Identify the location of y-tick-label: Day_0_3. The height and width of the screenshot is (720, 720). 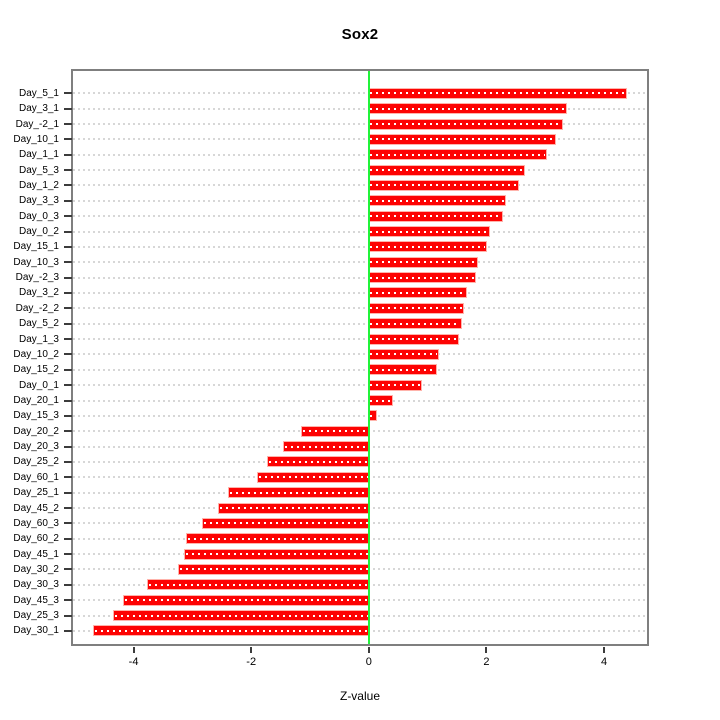
(38, 216).